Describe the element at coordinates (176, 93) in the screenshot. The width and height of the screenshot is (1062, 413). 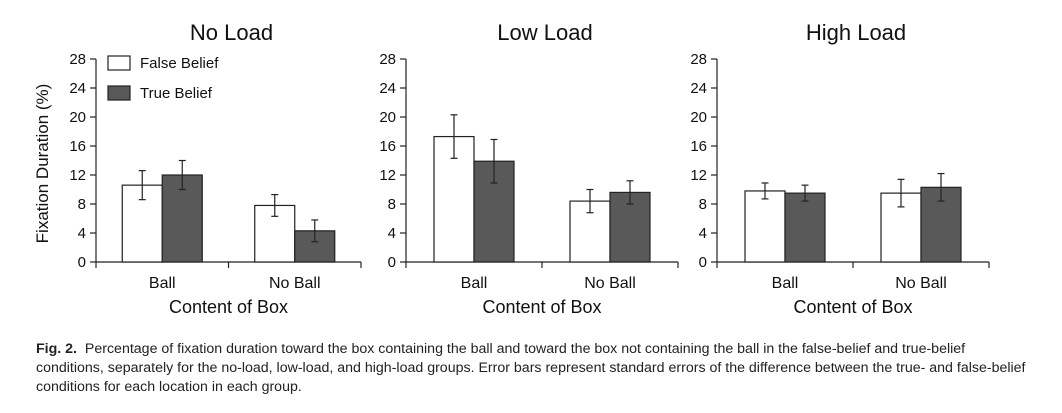
I see `legend-label: True Belief` at that location.